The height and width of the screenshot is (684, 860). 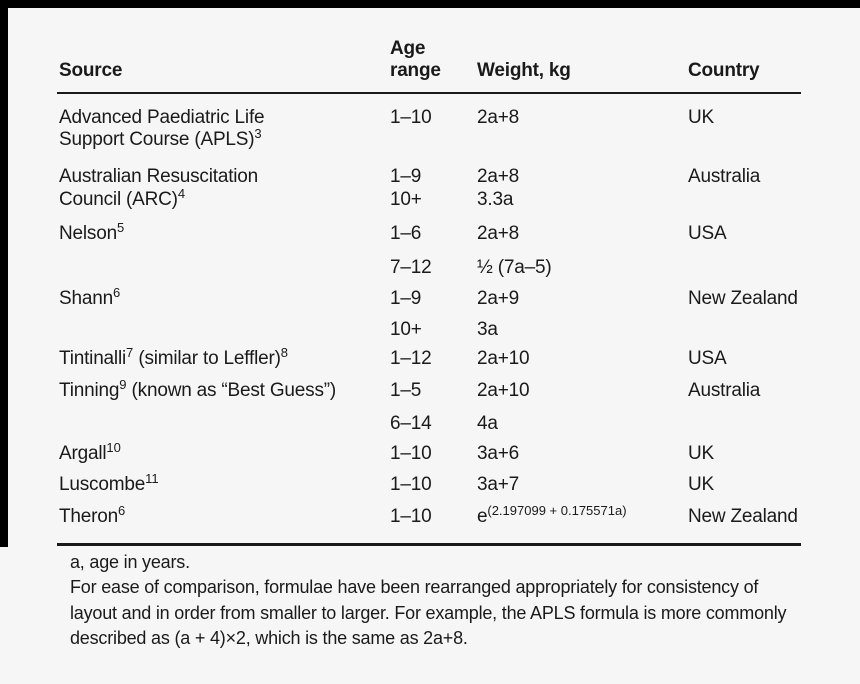 What do you see at coordinates (411, 267) in the screenshot?
I see `age-cell: 7–12` at bounding box center [411, 267].